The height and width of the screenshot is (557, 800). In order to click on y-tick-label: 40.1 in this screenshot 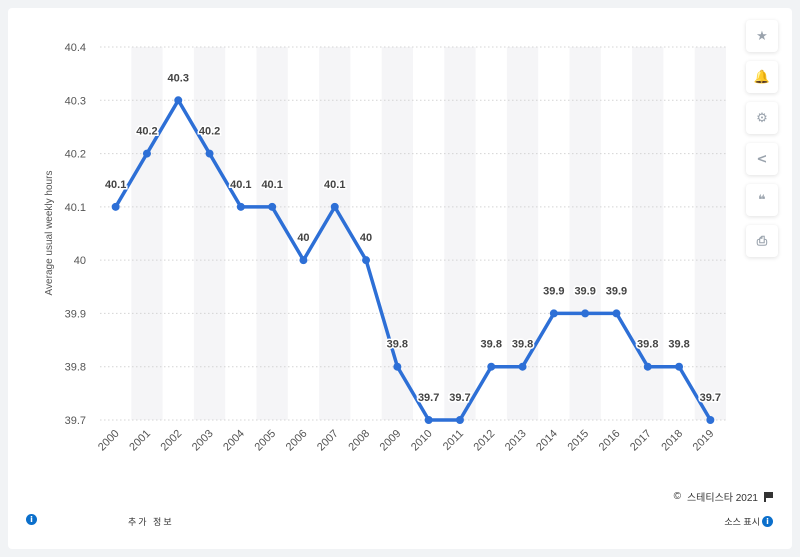, I will do `click(75, 208)`.